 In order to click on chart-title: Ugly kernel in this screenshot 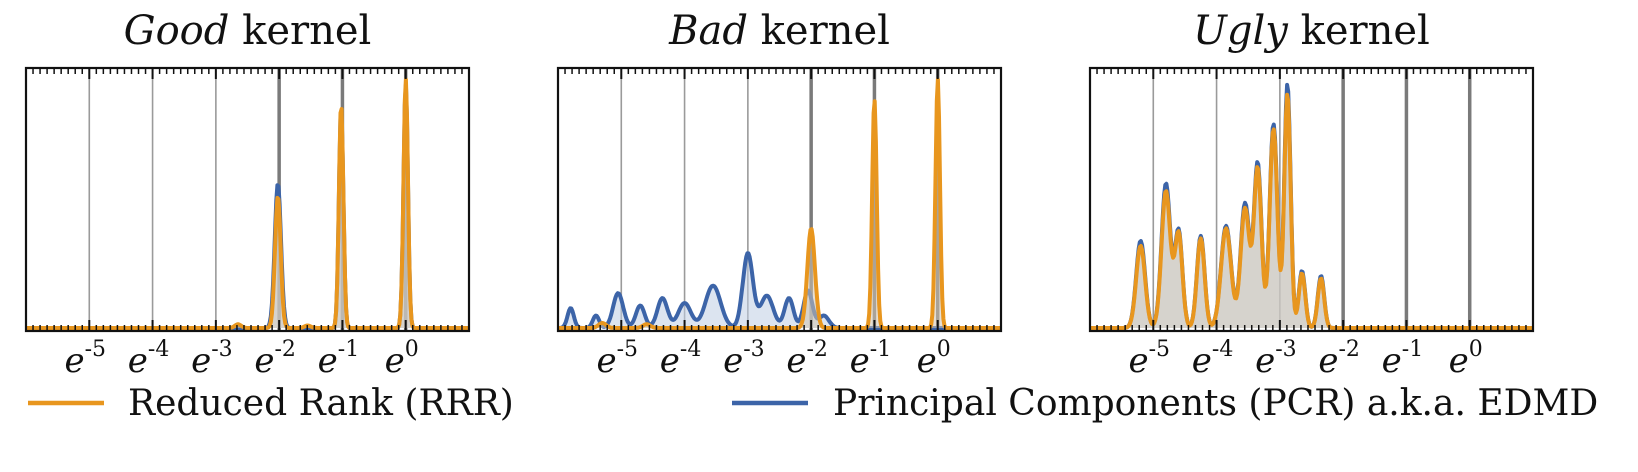, I will do `click(1311, 31)`.